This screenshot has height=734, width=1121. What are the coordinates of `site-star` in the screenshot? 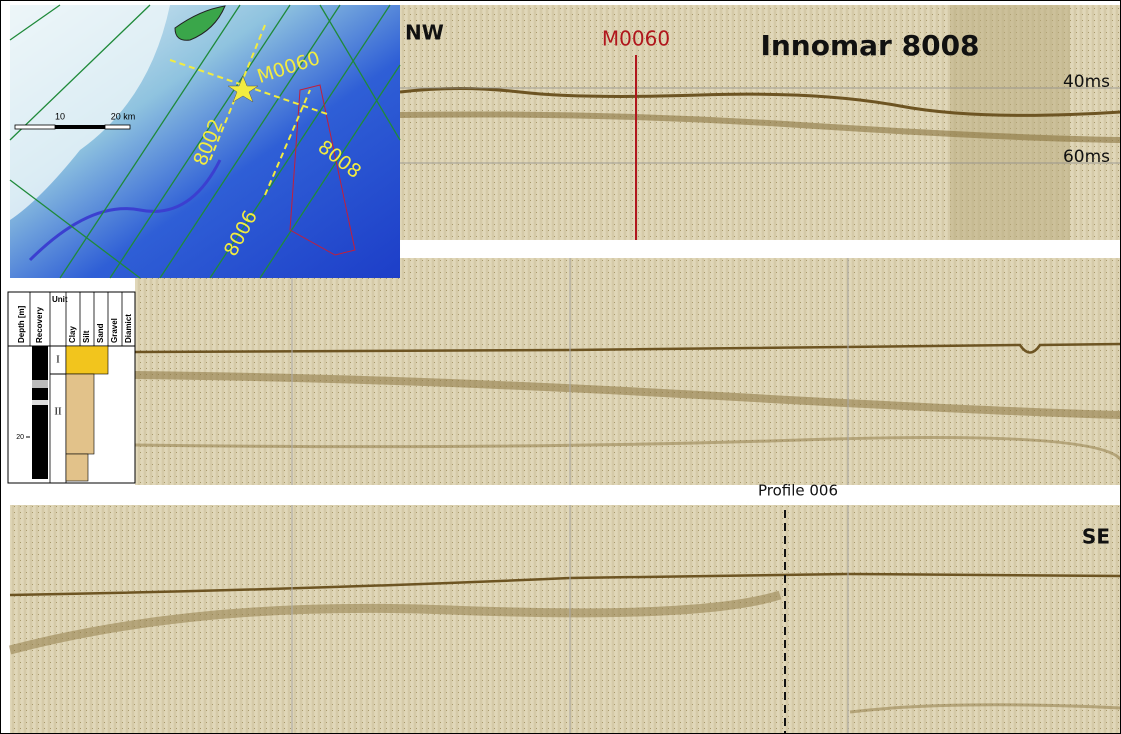 It's located at (243, 89).